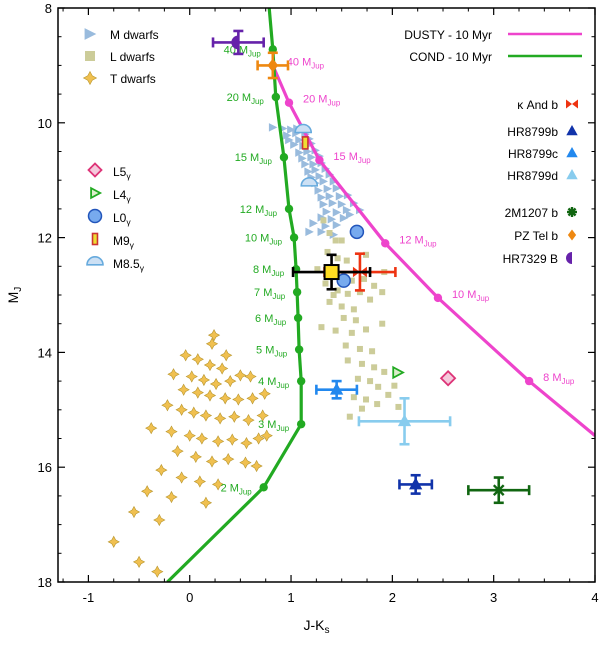 The width and height of the screenshot is (600, 647). What do you see at coordinates (121, 241) in the screenshot?
I see `legend-young-label-main: M9` at bounding box center [121, 241].